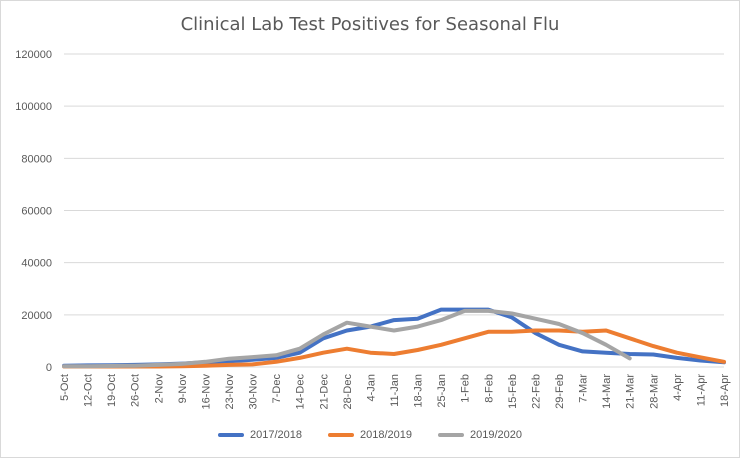 The width and height of the screenshot is (740, 458). I want to click on x-tick-label: 4-Jan, so click(371, 388).